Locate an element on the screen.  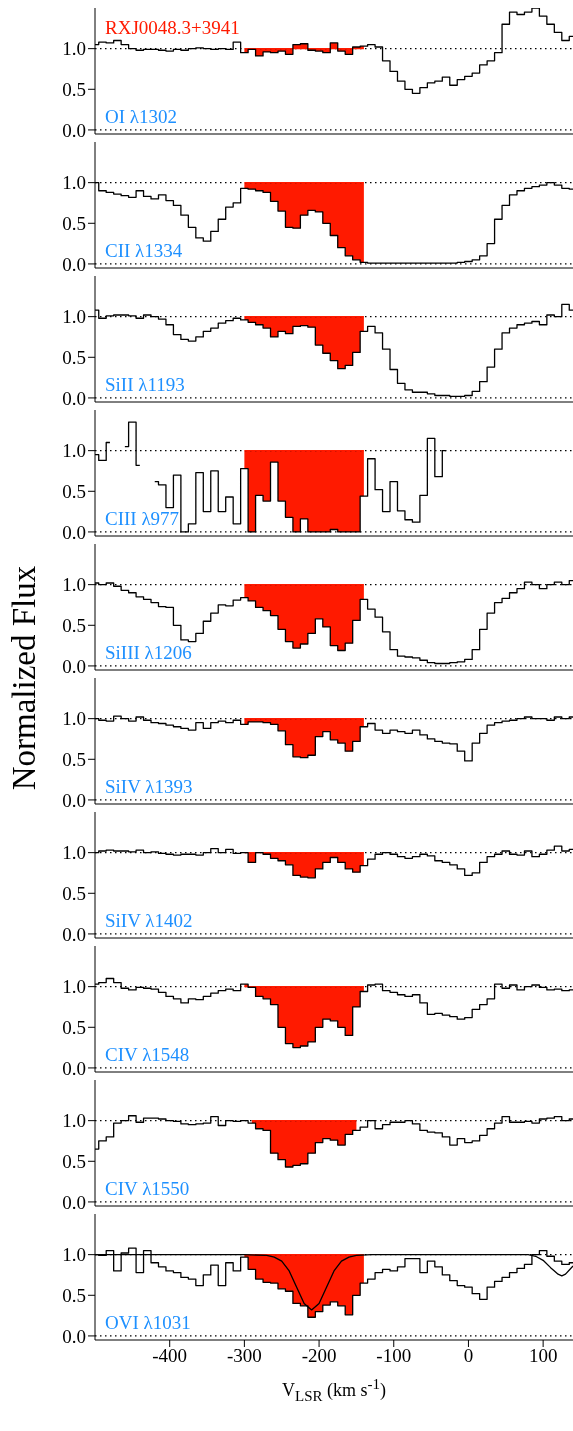
text: RXJ0048.3+3941 is located at coordinates (172, 27).